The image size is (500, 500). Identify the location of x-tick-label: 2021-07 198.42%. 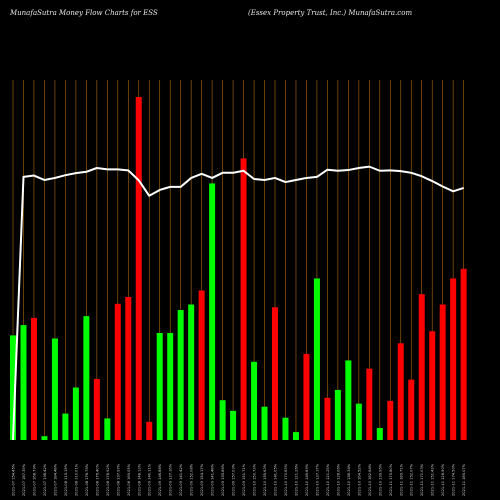
(45, 479).